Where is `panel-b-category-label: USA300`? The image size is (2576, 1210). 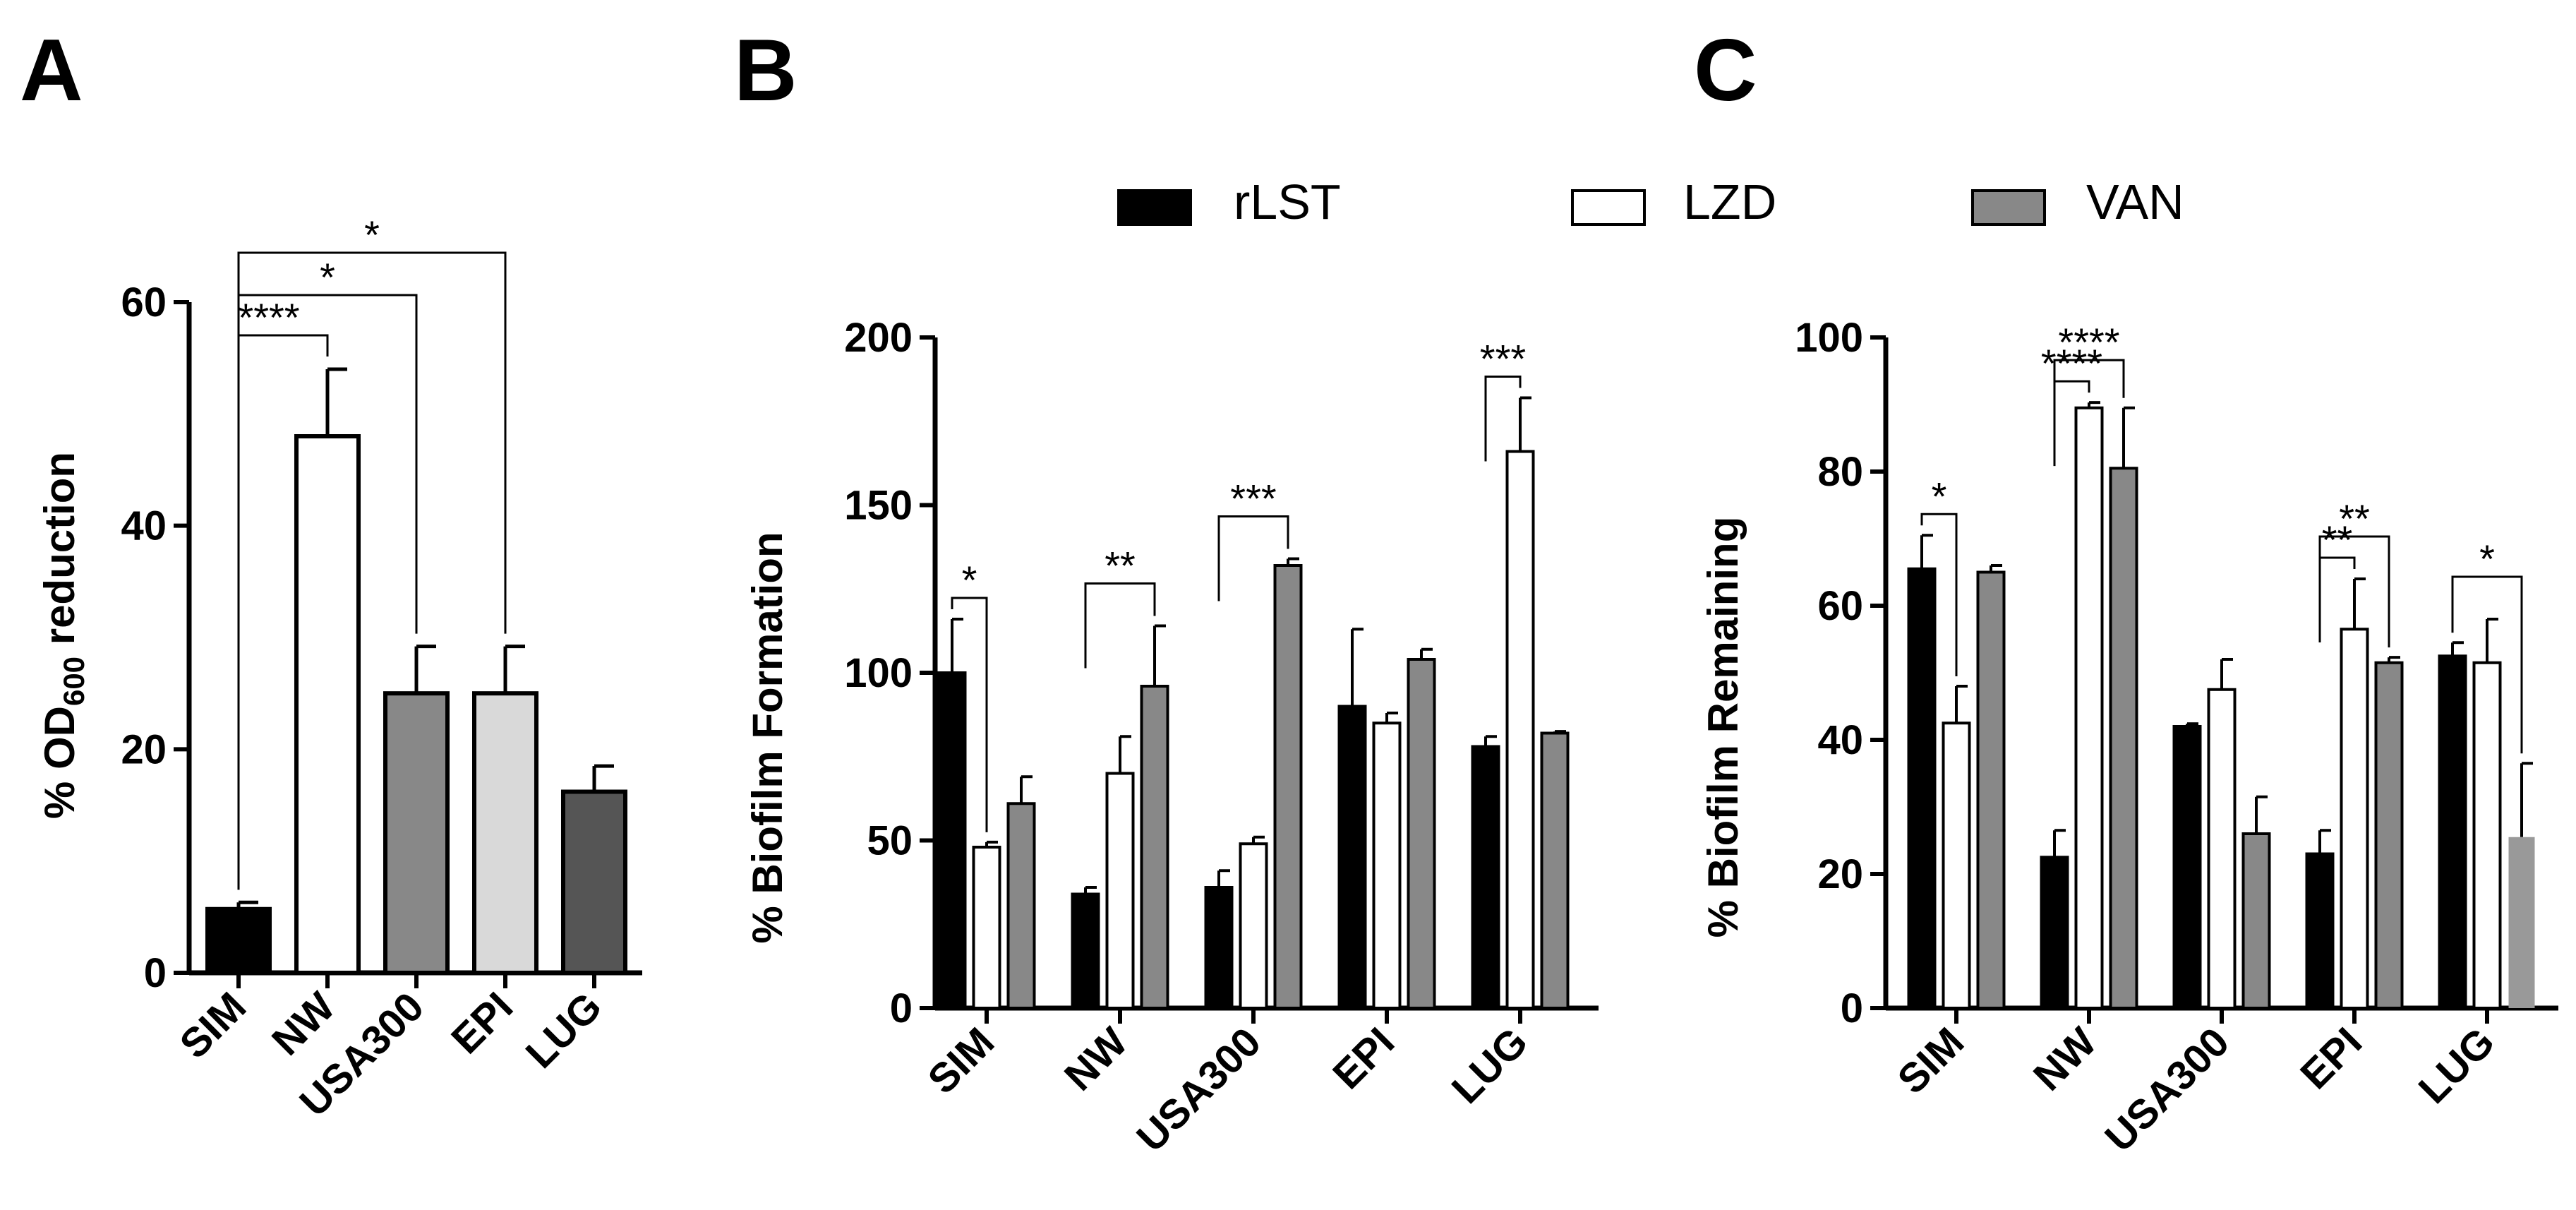
panel-b-category-label: USA300 is located at coordinates (1199, 1090).